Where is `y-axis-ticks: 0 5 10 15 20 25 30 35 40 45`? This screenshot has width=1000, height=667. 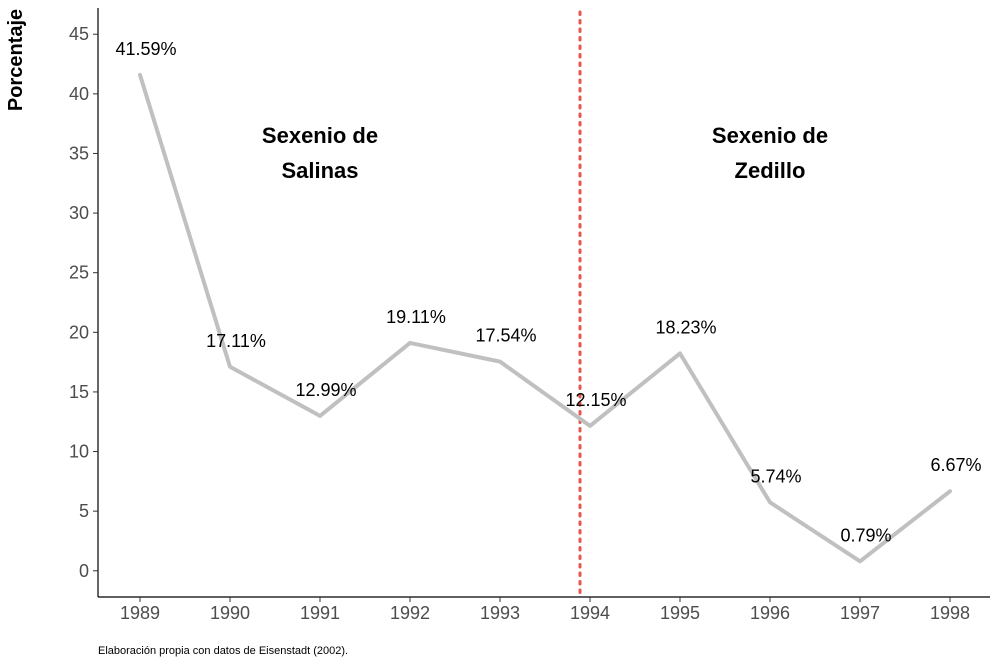
y-axis-ticks: 0 5 10 15 20 25 30 35 40 45 is located at coordinates (83, 302).